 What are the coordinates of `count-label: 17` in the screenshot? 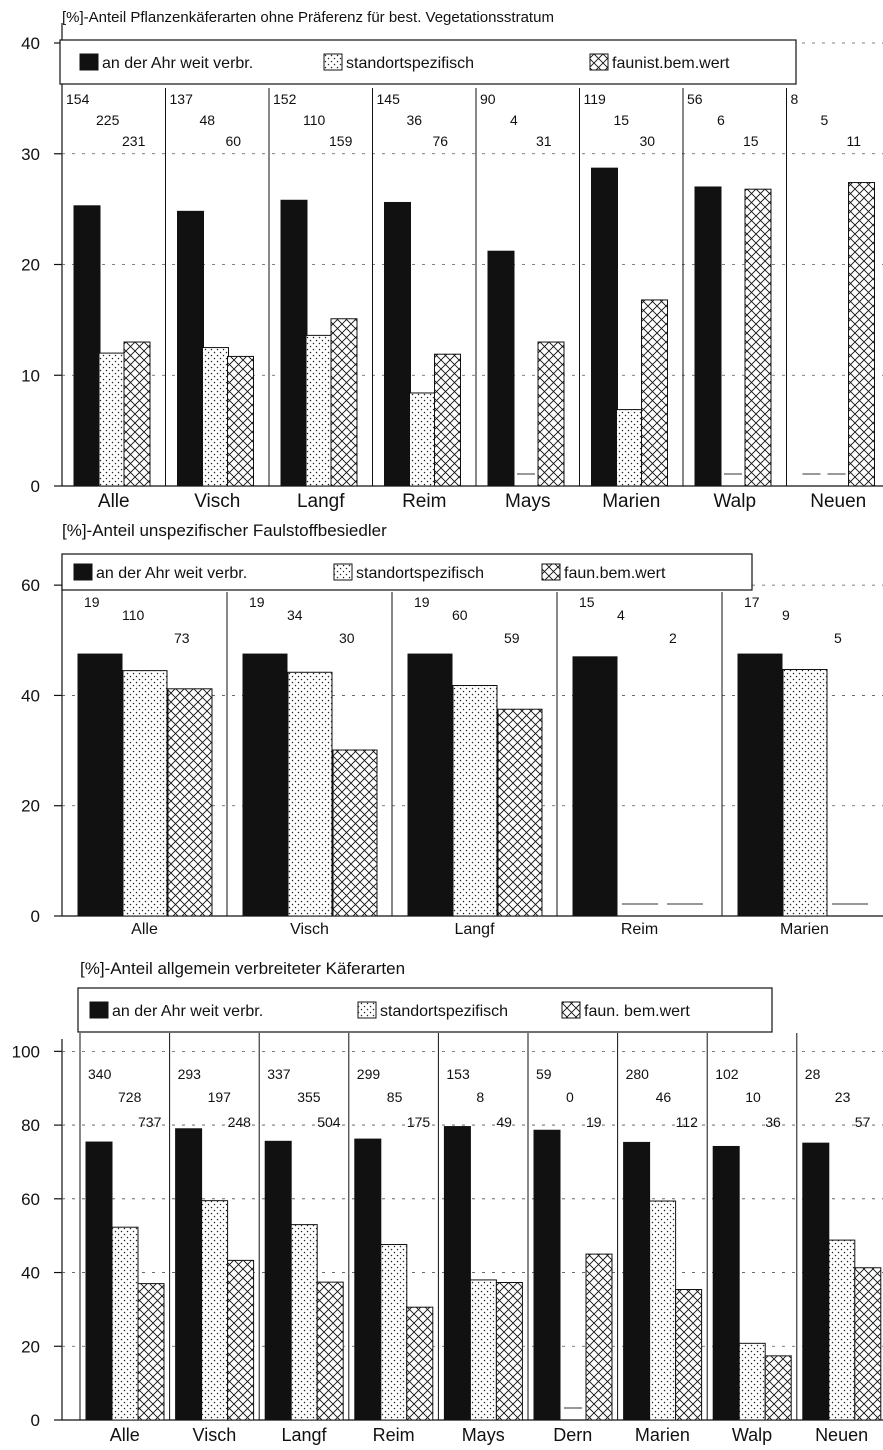 It's located at (752, 602).